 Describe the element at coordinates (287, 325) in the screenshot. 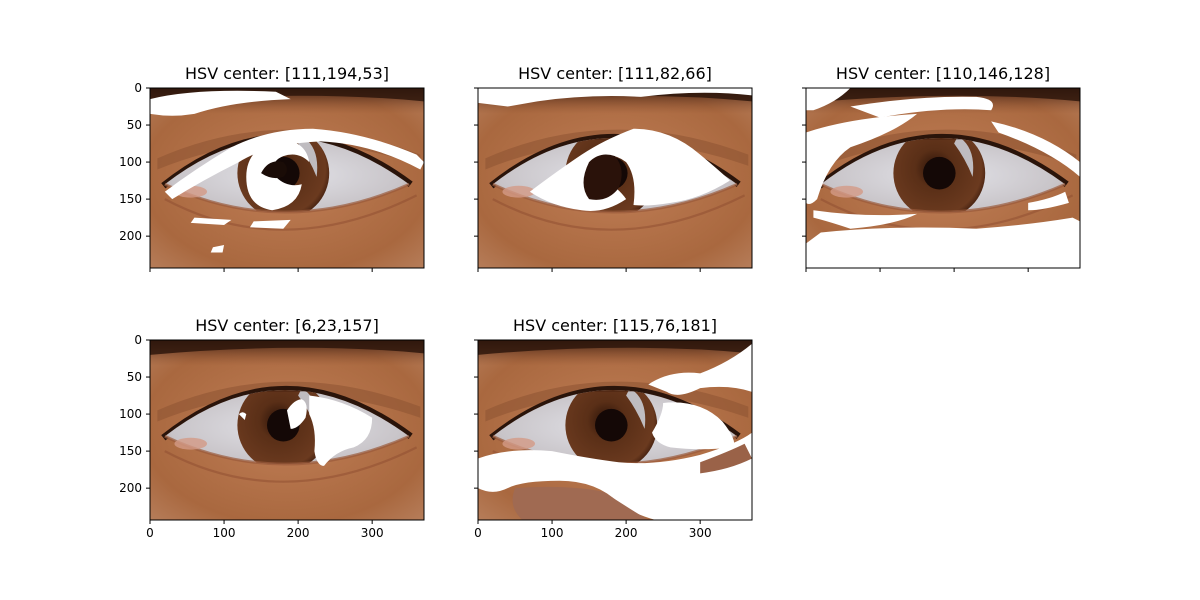

I see `panel-title: HSV center: [6,23,157]` at that location.